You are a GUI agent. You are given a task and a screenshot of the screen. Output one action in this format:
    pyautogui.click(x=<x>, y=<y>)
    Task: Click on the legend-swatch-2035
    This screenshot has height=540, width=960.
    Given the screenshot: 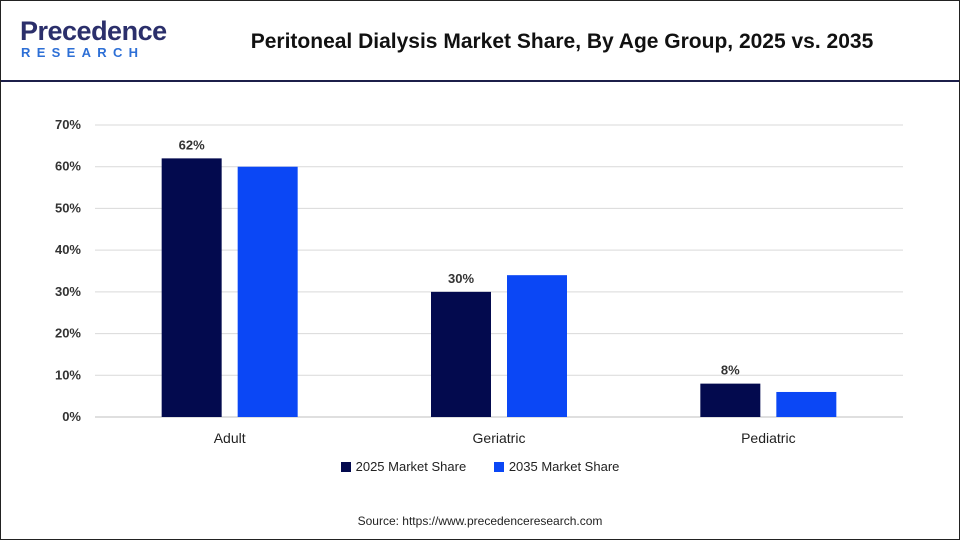 What is the action you would take?
    pyautogui.click(x=498, y=466)
    